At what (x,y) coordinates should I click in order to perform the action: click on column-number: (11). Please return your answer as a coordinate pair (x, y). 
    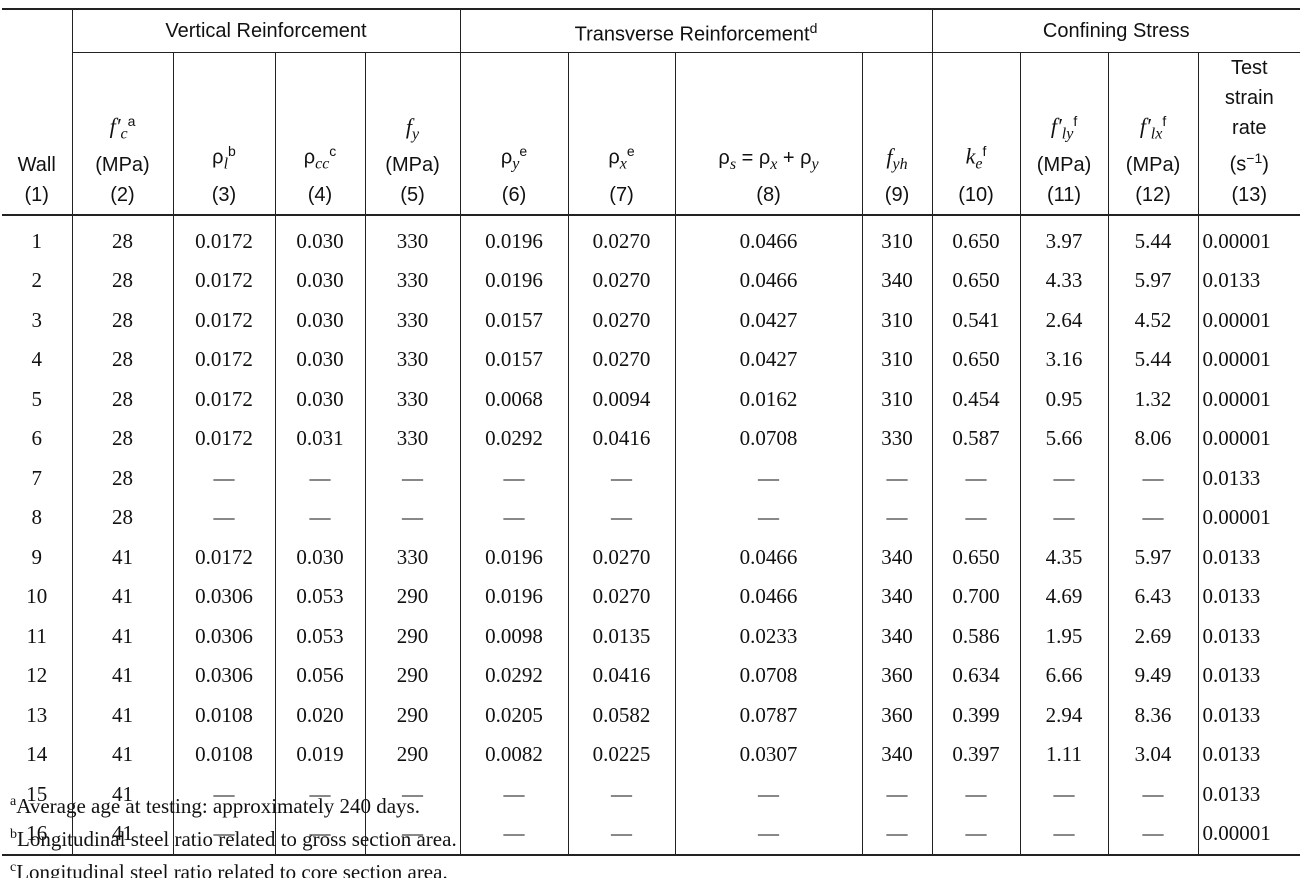
    Looking at the image, I should click on (1064, 194).